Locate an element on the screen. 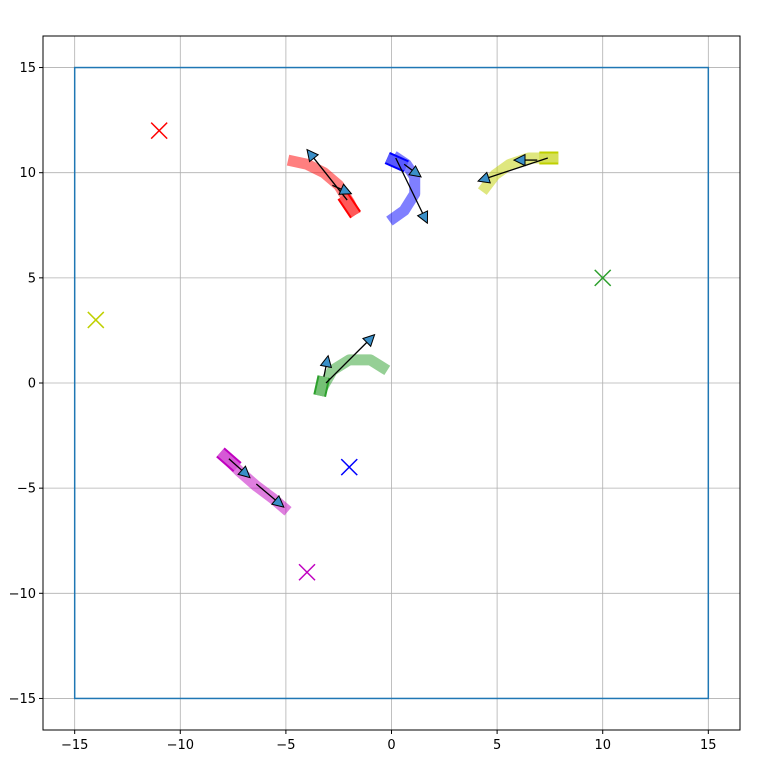  x-tick-label: 15 is located at coordinates (708, 745).